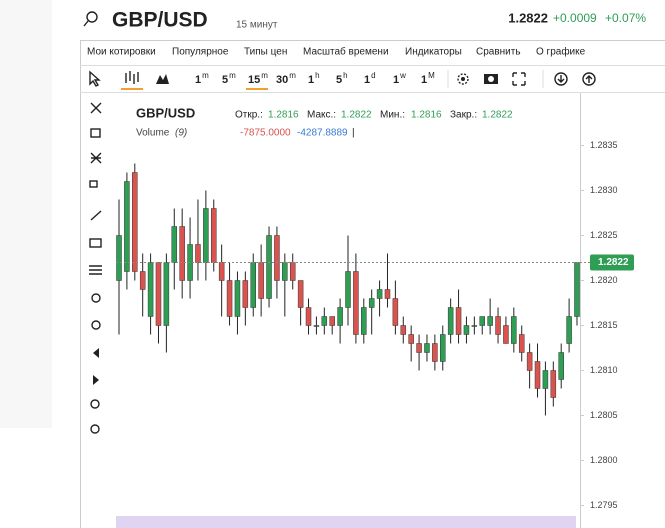 The width and height of the screenshot is (665, 528). I want to click on volume-strip, so click(346, 522).